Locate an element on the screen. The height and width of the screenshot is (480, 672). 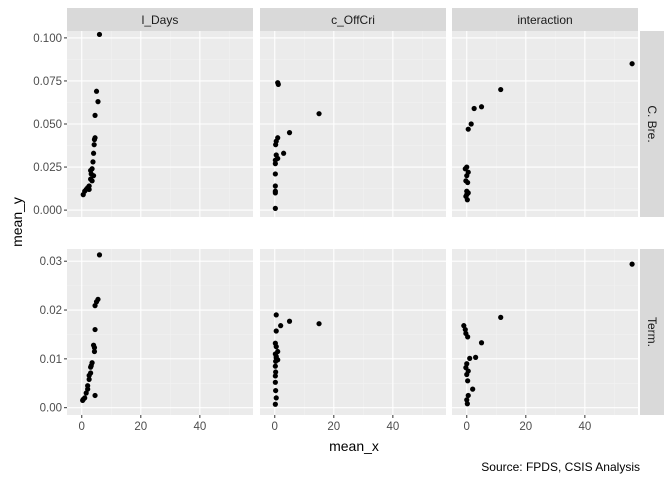
column-strip-label: c_OffCri is located at coordinates (353, 20).